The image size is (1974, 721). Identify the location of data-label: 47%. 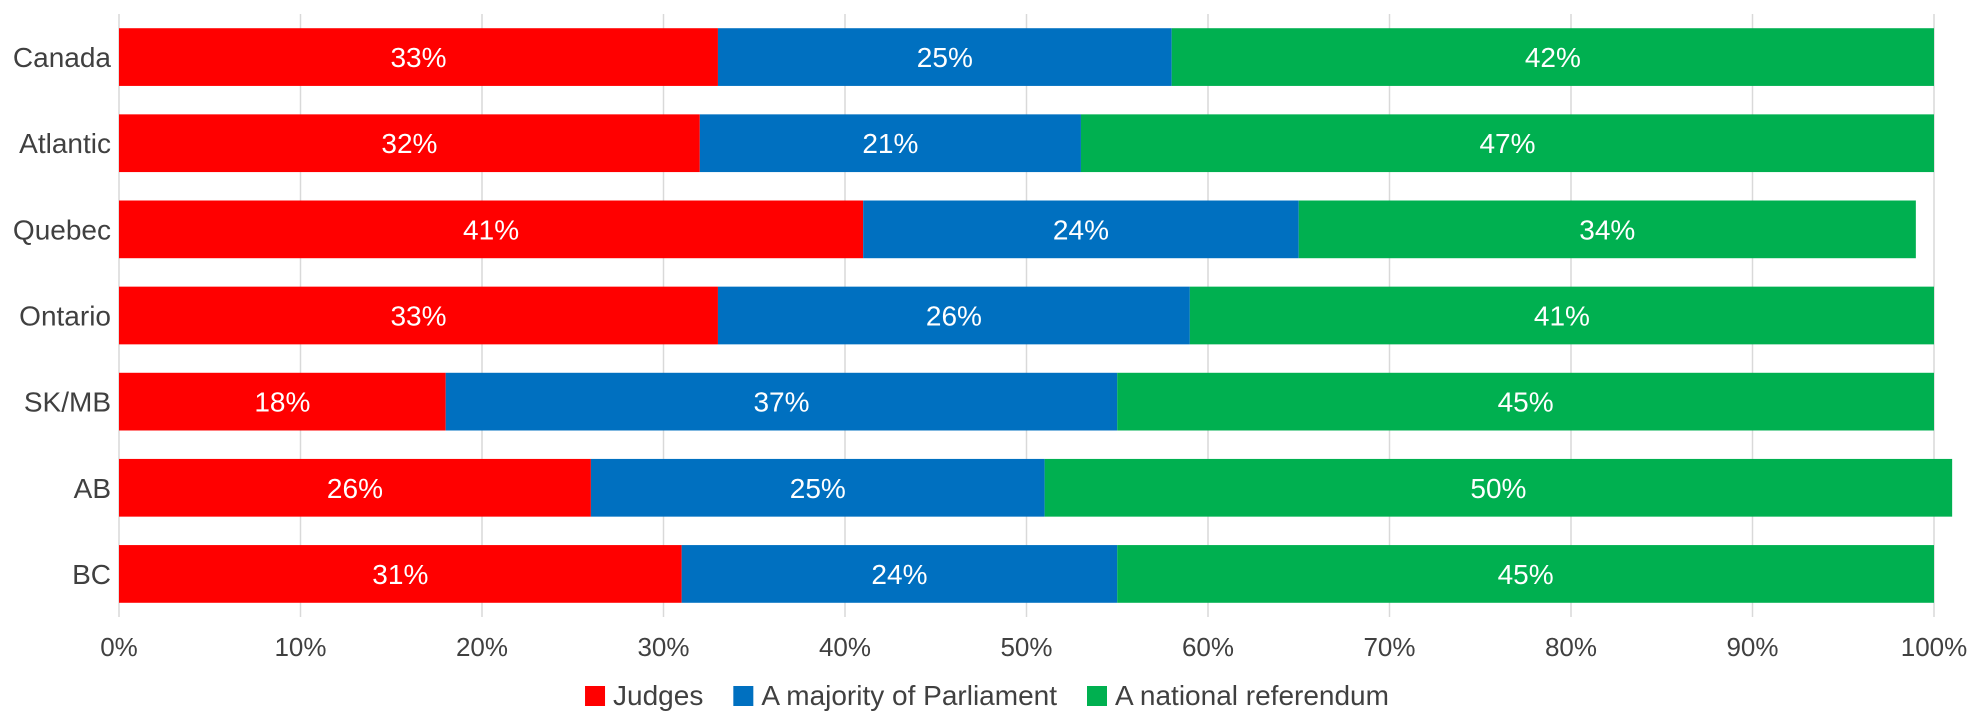
(1507, 143).